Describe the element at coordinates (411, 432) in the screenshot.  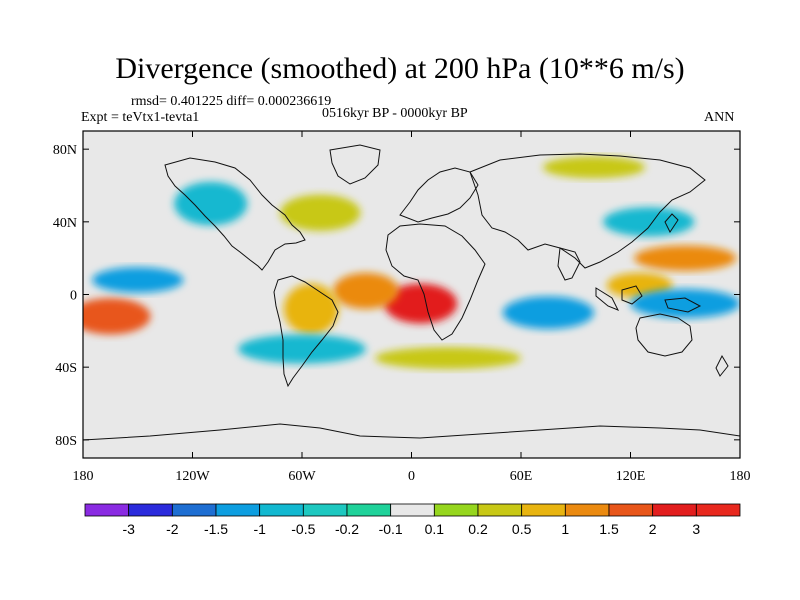
I see `coast-antarctica` at that location.